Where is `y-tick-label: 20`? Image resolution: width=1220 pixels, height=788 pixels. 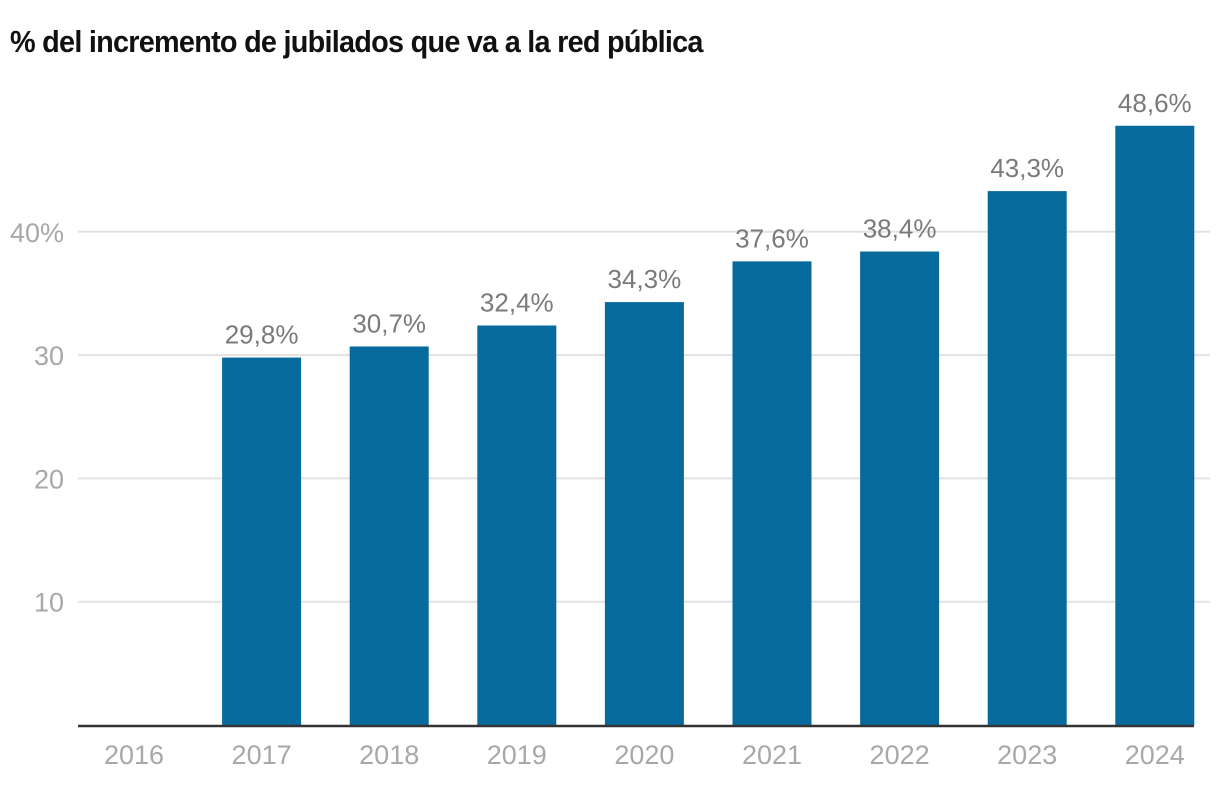
y-tick-label: 20 is located at coordinates (49, 479).